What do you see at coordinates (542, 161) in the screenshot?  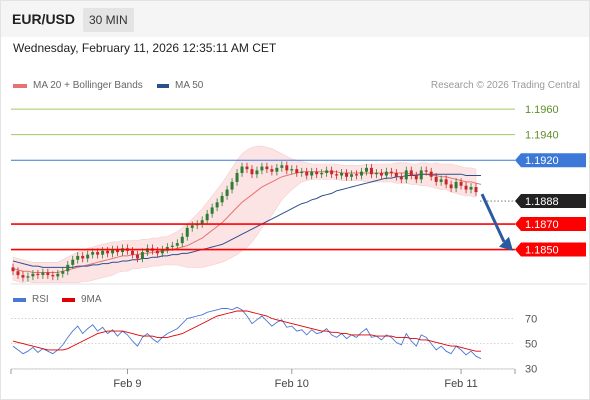 I see `pivot-label: 1.1920` at bounding box center [542, 161].